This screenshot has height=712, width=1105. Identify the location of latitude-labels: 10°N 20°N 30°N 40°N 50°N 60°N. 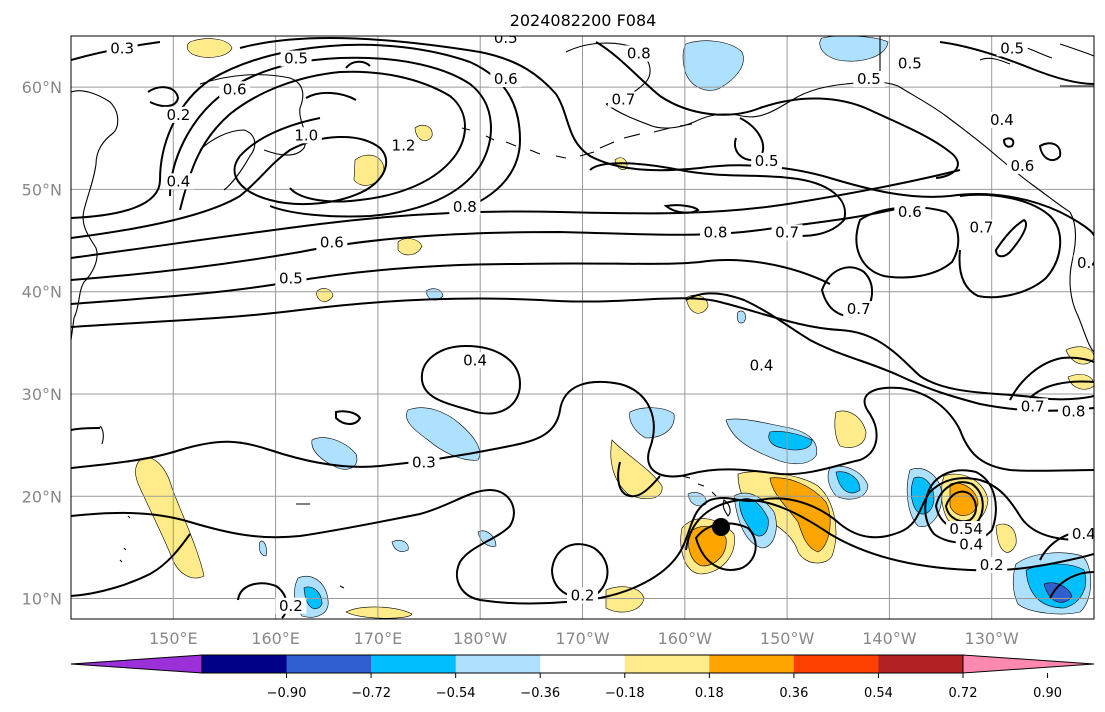
(42, 343).